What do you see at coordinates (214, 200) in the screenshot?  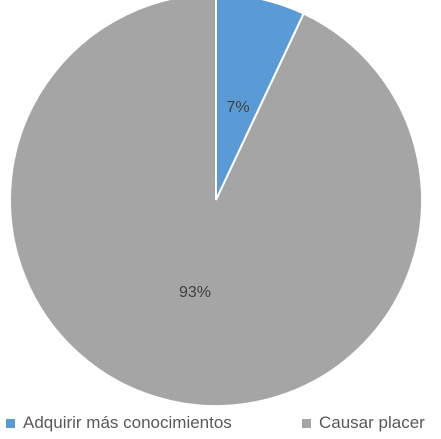 I see `pie-data-labels: 7% 93%` at bounding box center [214, 200].